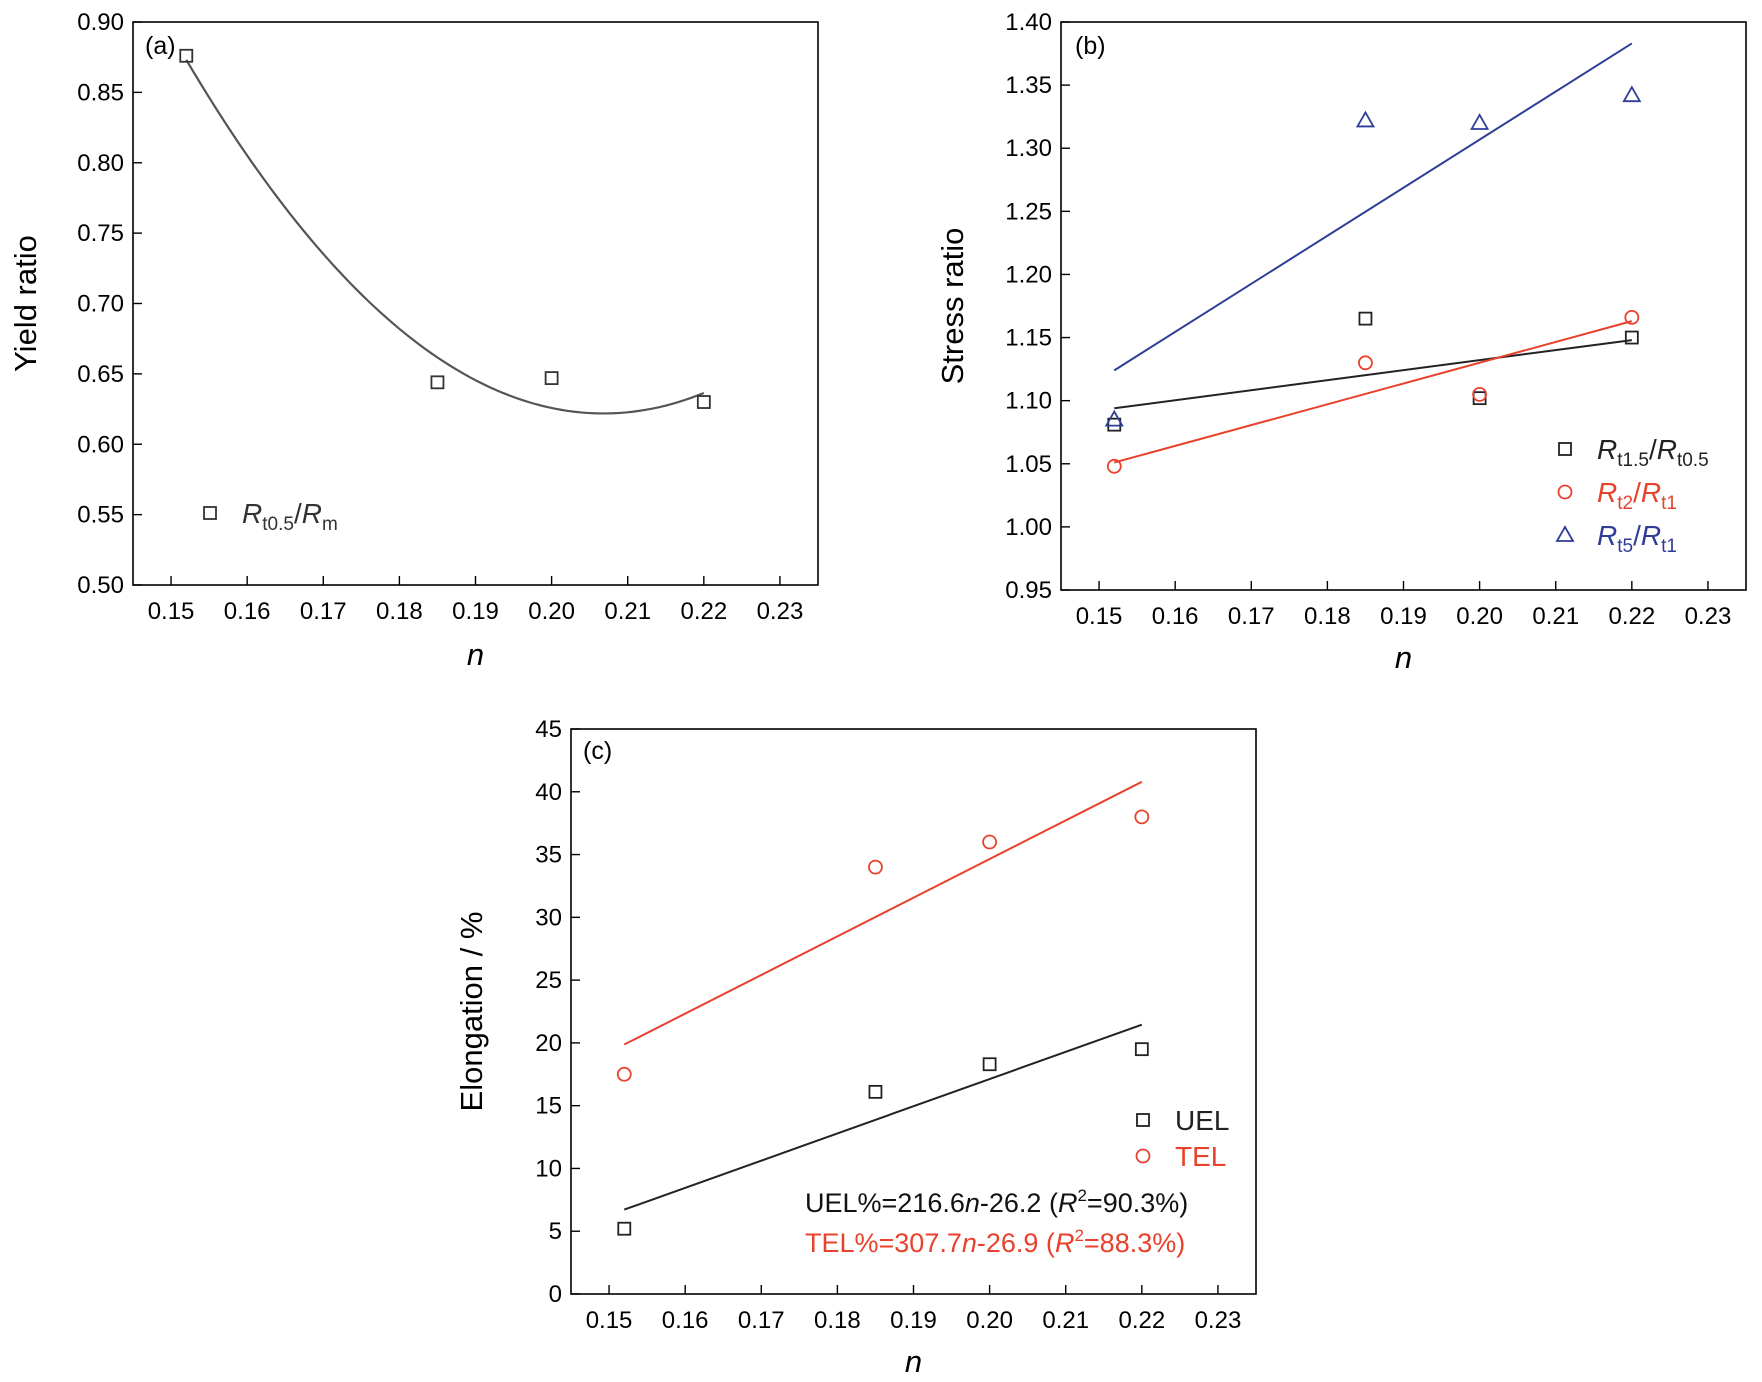  Describe the element at coordinates (1016, 1243) in the screenshot. I see `equation-part: -26.9 (` at that location.